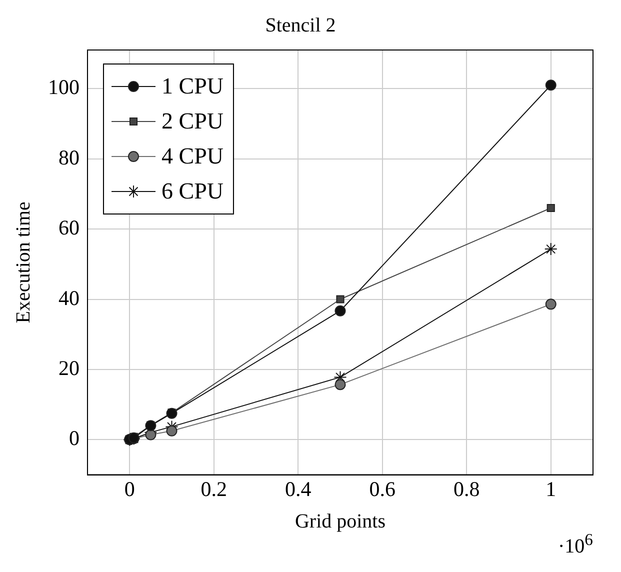  Describe the element at coordinates (64, 87) in the screenshot. I see `y-tick-label: 100` at that location.